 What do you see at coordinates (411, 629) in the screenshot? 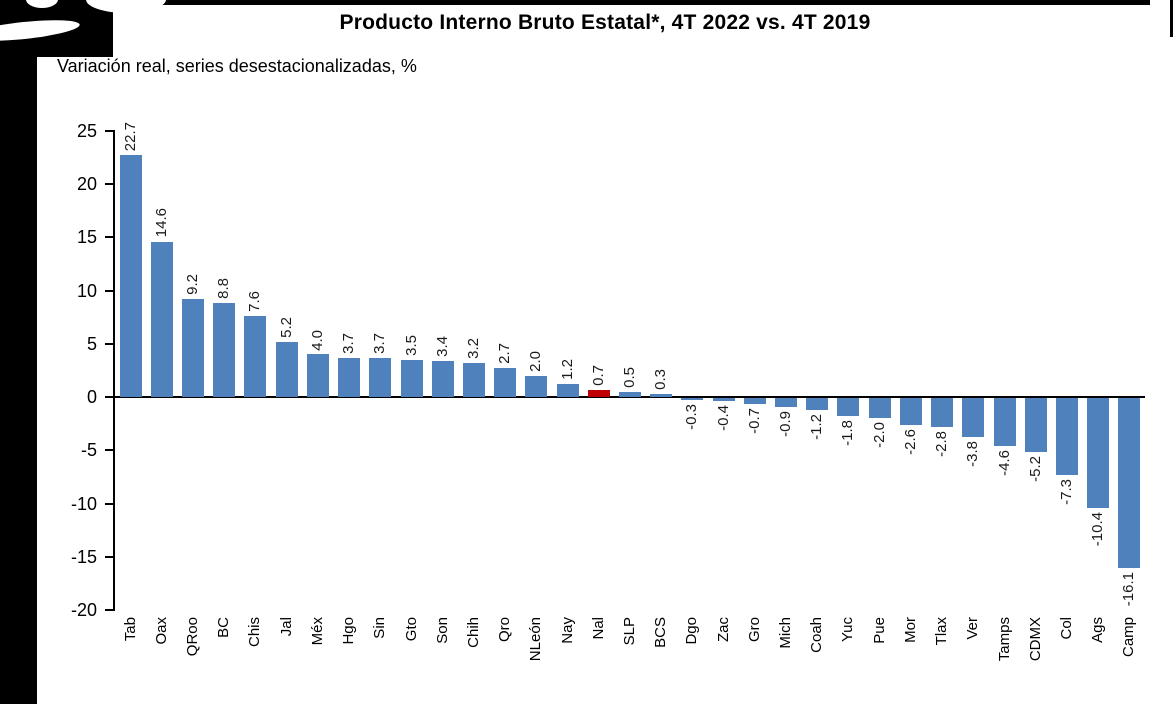
I see `x-axis-label: Gto` at bounding box center [411, 629].